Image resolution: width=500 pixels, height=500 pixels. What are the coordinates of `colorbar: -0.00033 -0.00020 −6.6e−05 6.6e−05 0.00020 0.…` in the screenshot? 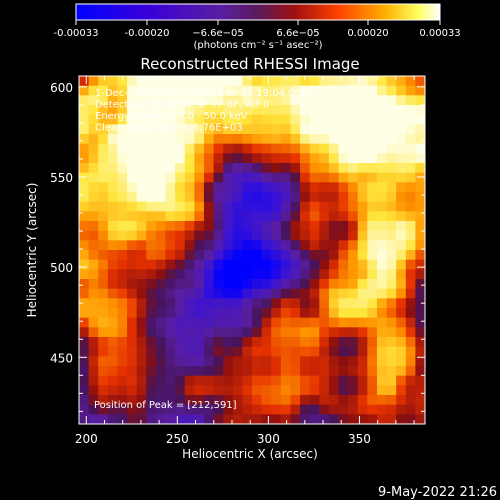 It's located at (257, 27).